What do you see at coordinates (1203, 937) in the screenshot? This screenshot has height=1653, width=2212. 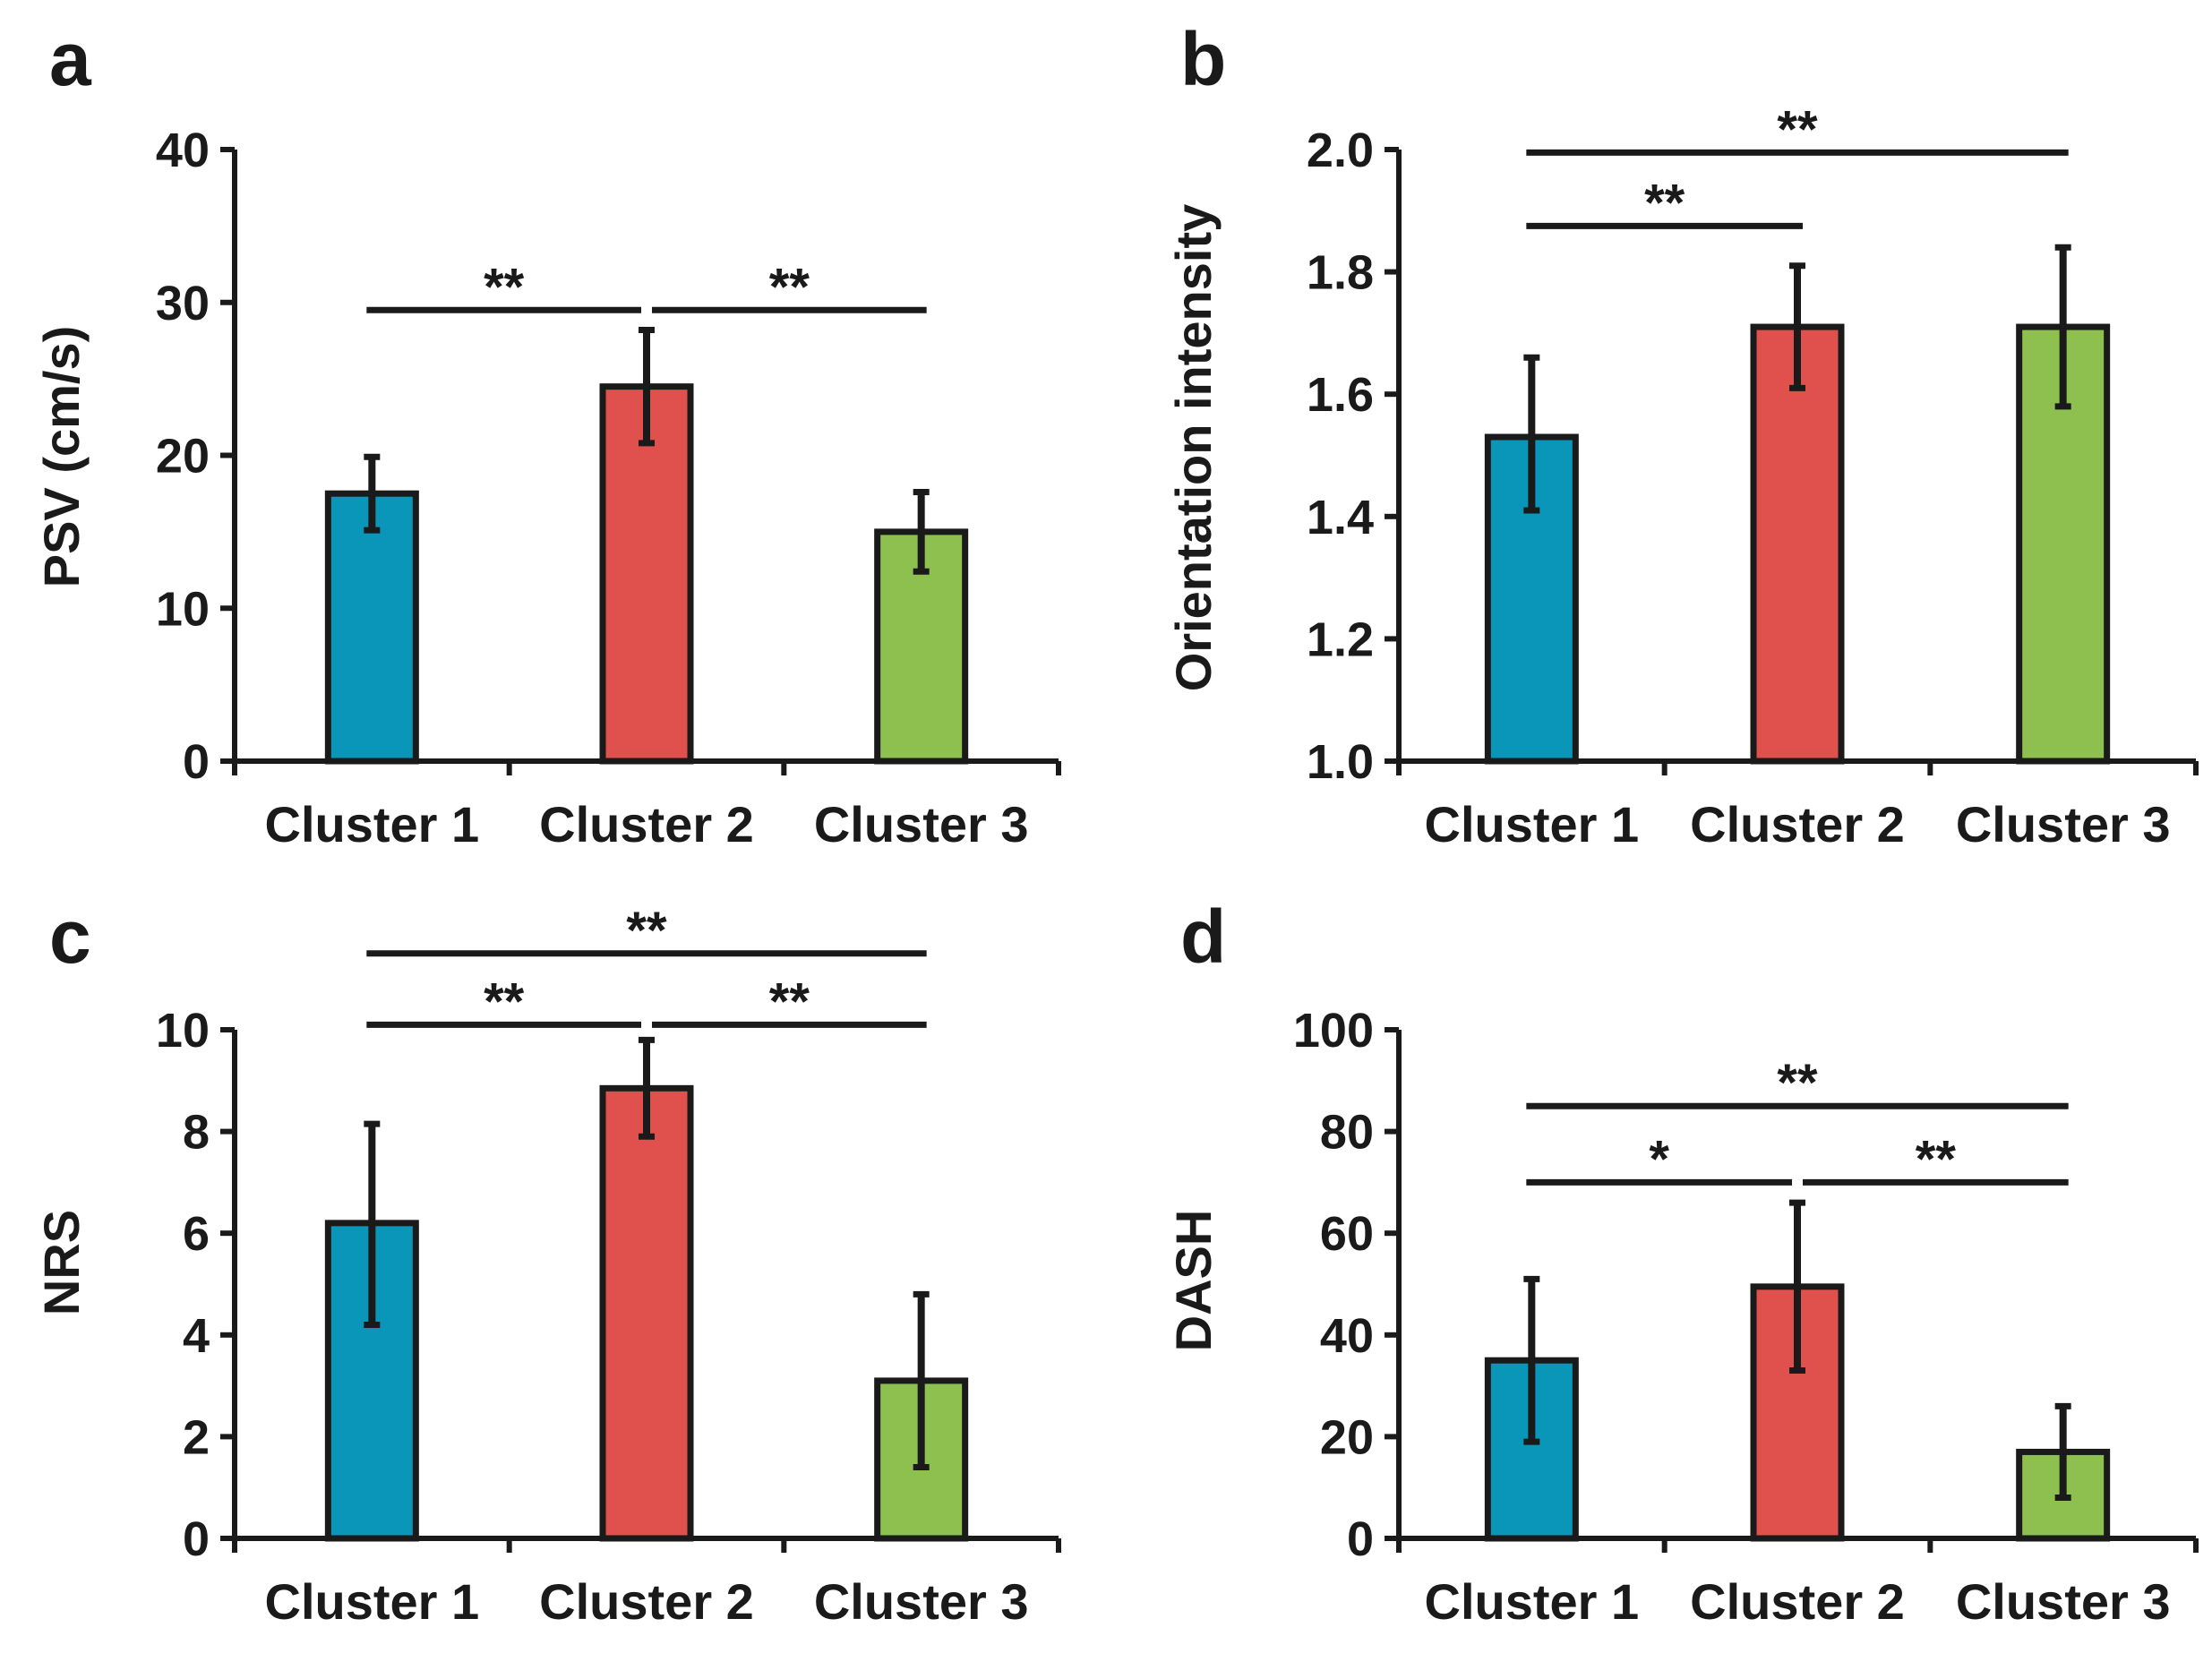 I see `panel-letter: d` at bounding box center [1203, 937].